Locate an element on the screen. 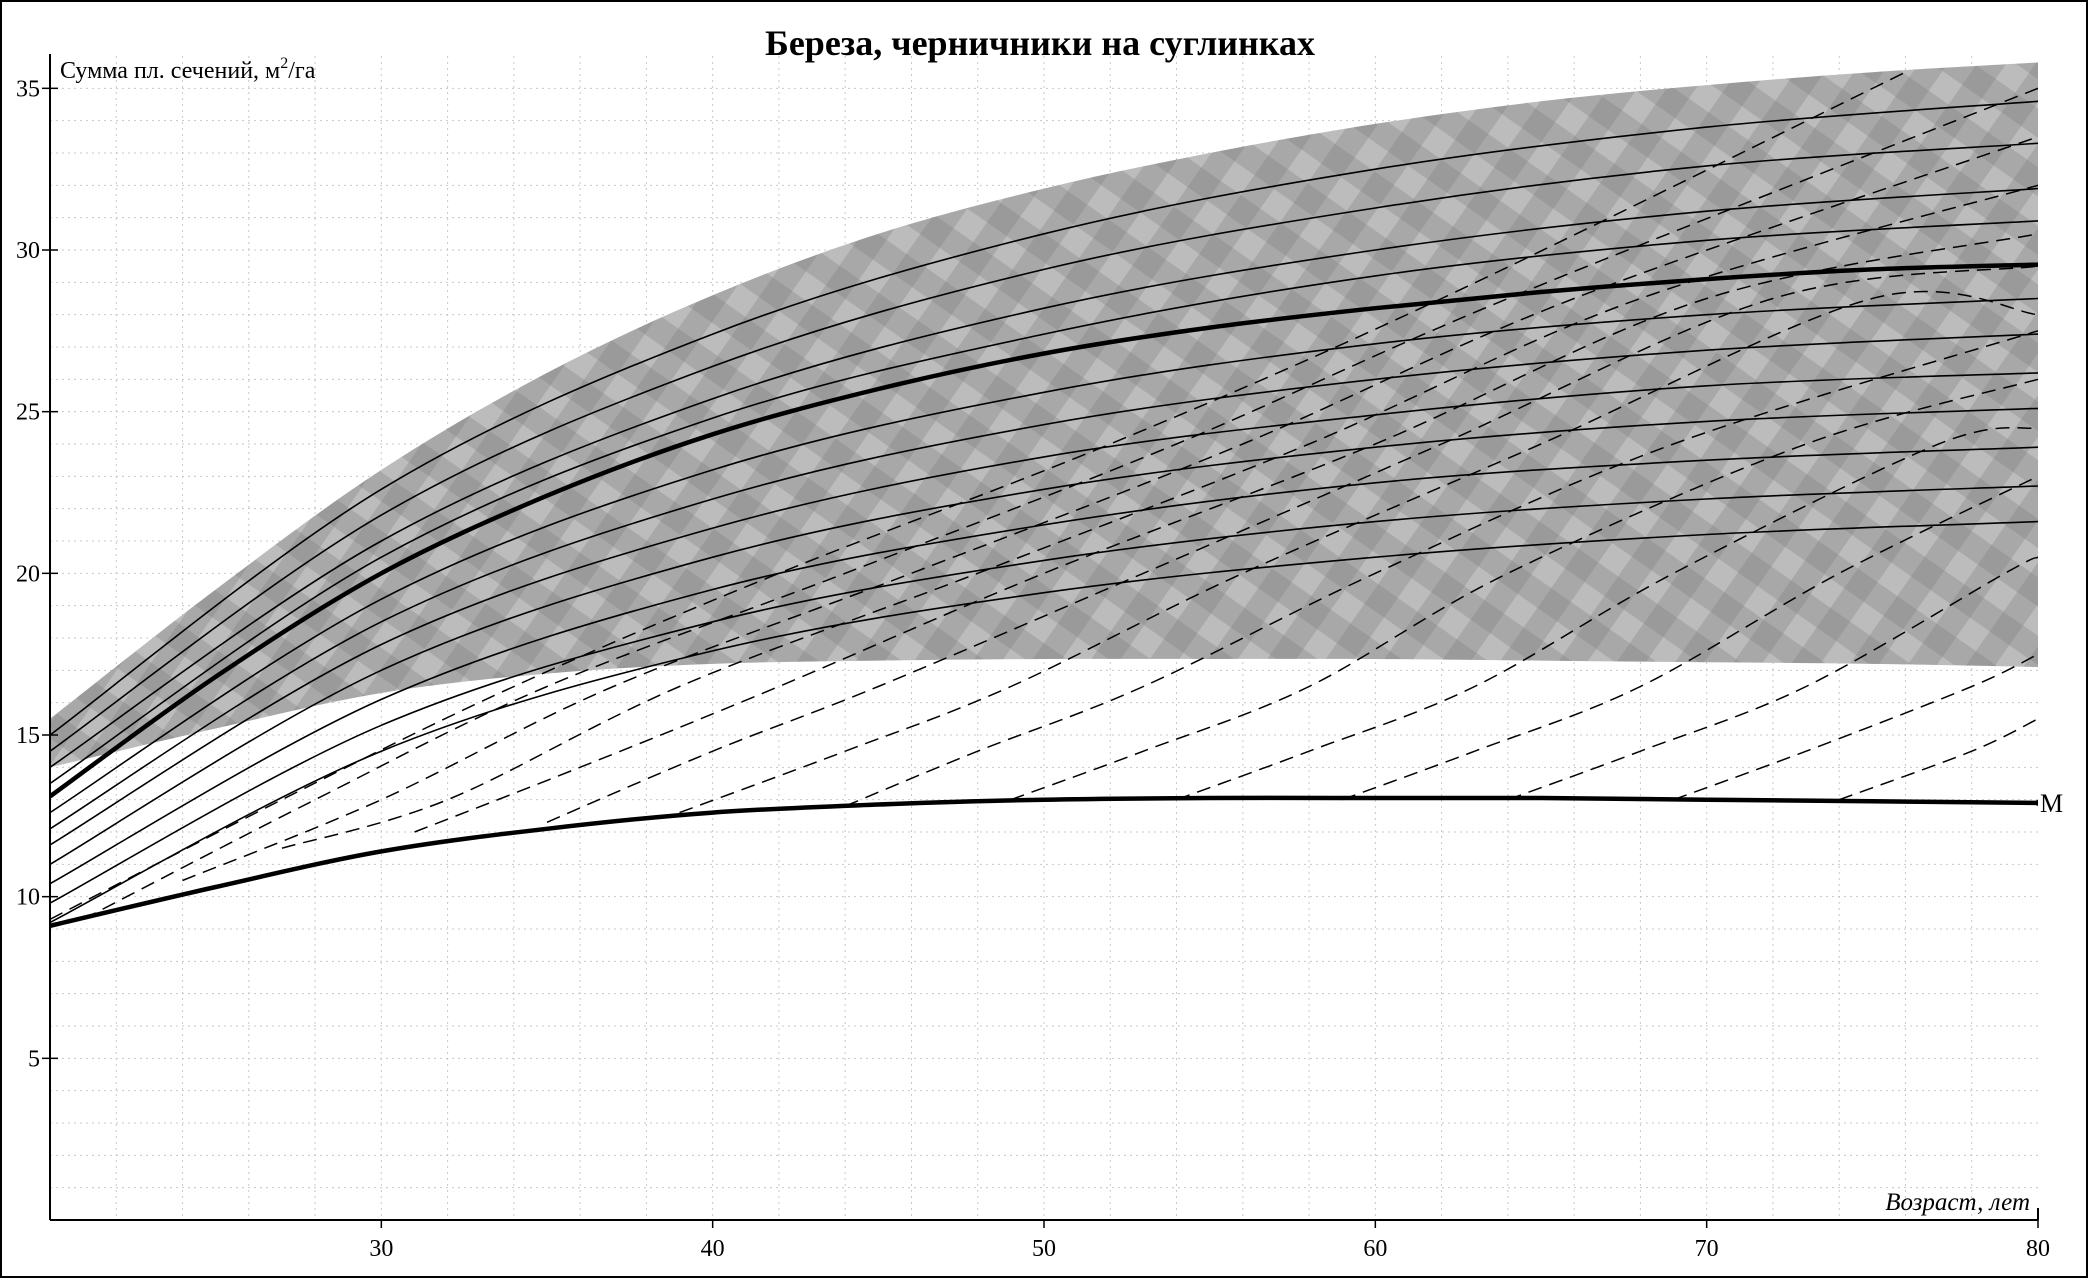 The image size is (2088, 1278). x-tick-label: 40 is located at coordinates (713, 1249).